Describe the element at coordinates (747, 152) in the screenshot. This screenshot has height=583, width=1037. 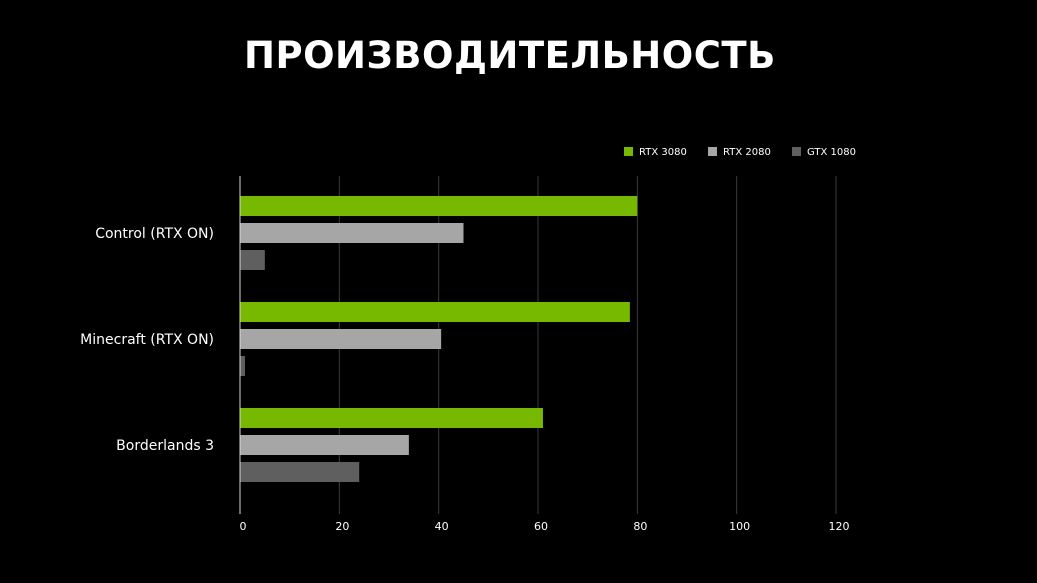
I see `legend-label-rtx-2080: RTX 2080` at that location.